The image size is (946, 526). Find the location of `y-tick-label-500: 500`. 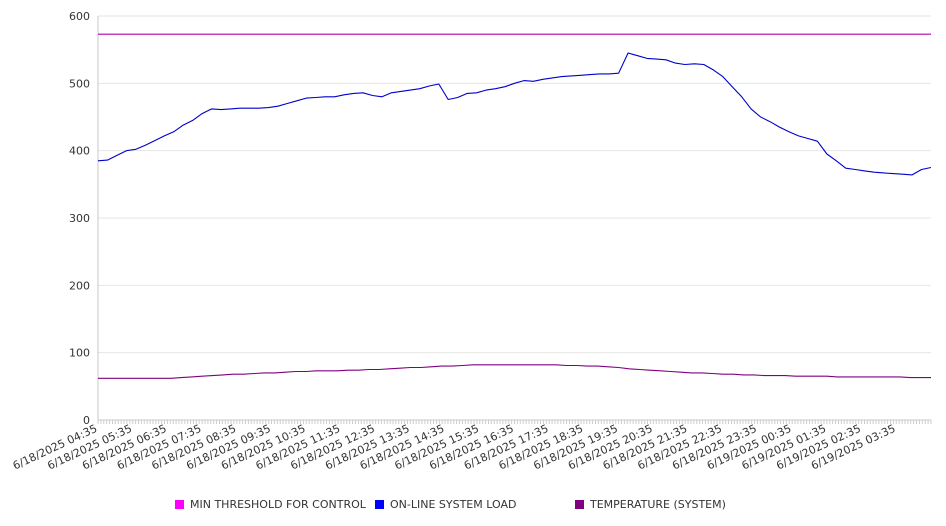

y-tick-label-500: 500 is located at coordinates (79, 83).